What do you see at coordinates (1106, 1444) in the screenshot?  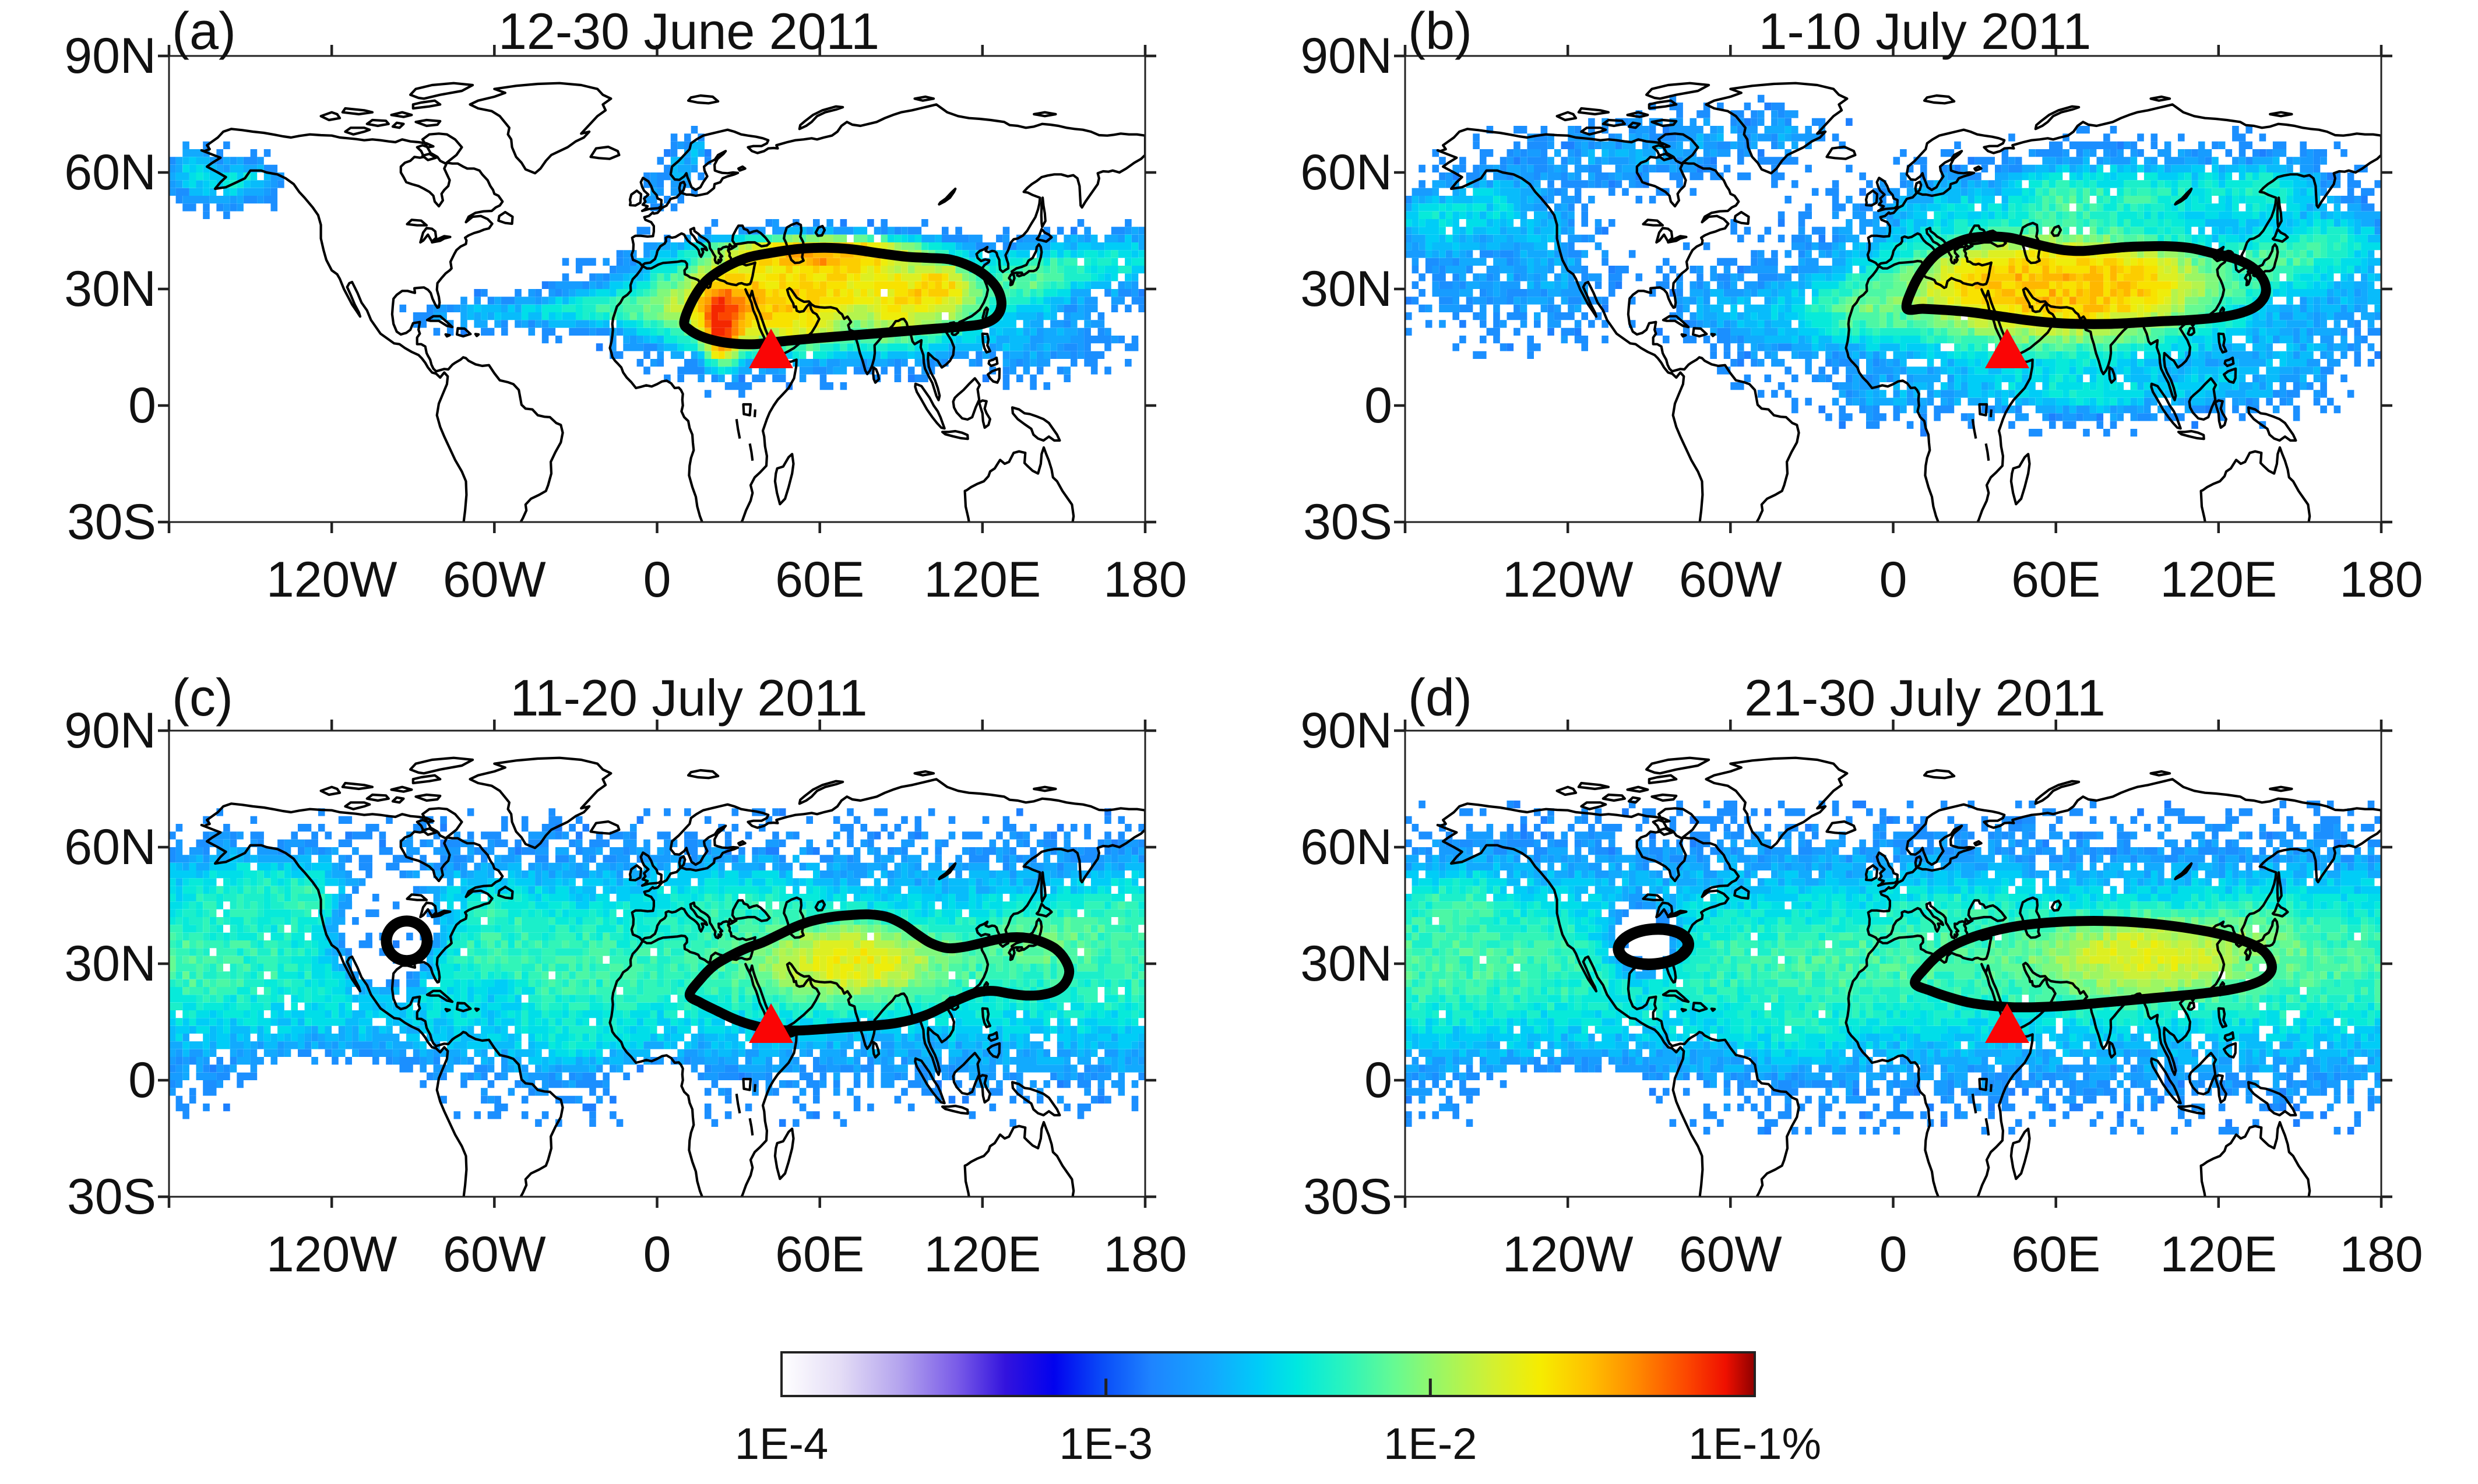 I see `svg-text: 1E-3` at bounding box center [1106, 1444].